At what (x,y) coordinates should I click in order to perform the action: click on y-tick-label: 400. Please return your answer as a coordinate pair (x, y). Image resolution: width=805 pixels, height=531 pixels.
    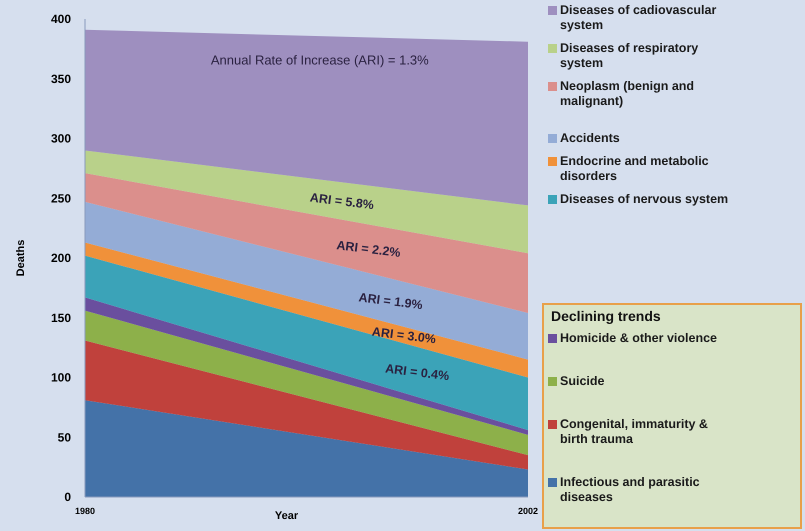
    Looking at the image, I should click on (61, 19).